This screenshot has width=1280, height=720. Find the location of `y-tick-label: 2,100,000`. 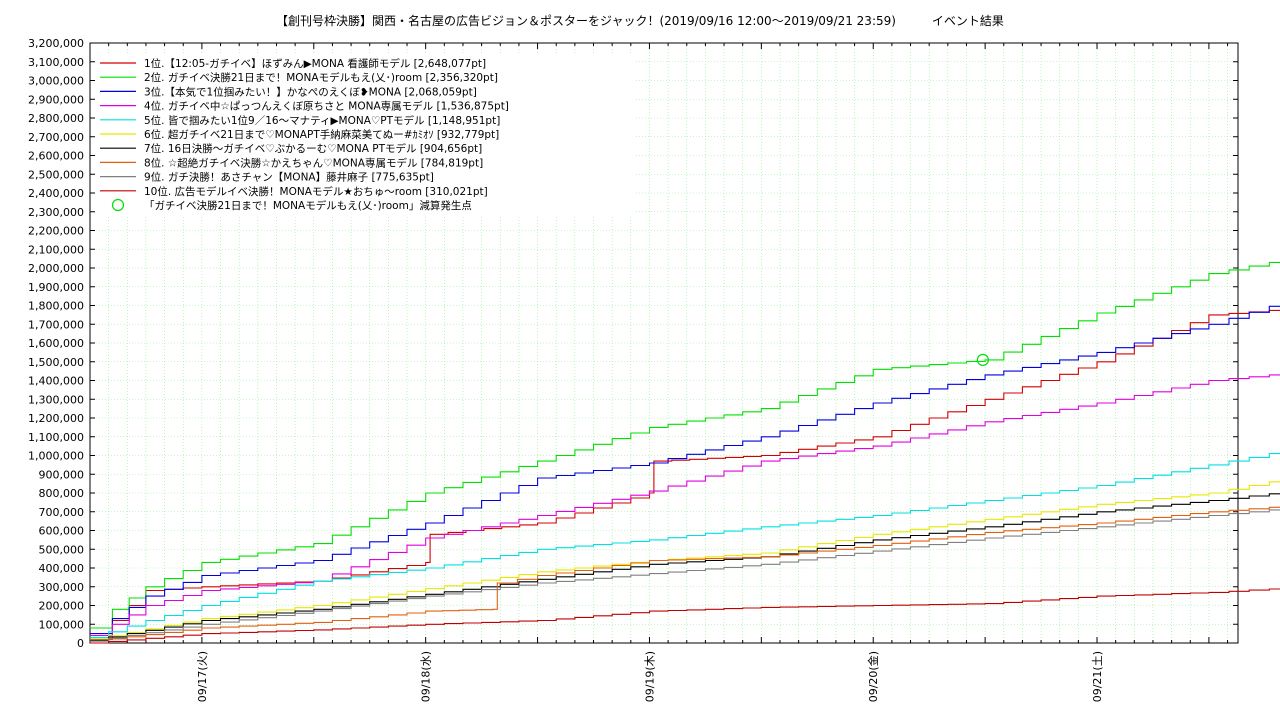

y-tick-label: 2,100,000 is located at coordinates (56, 249).